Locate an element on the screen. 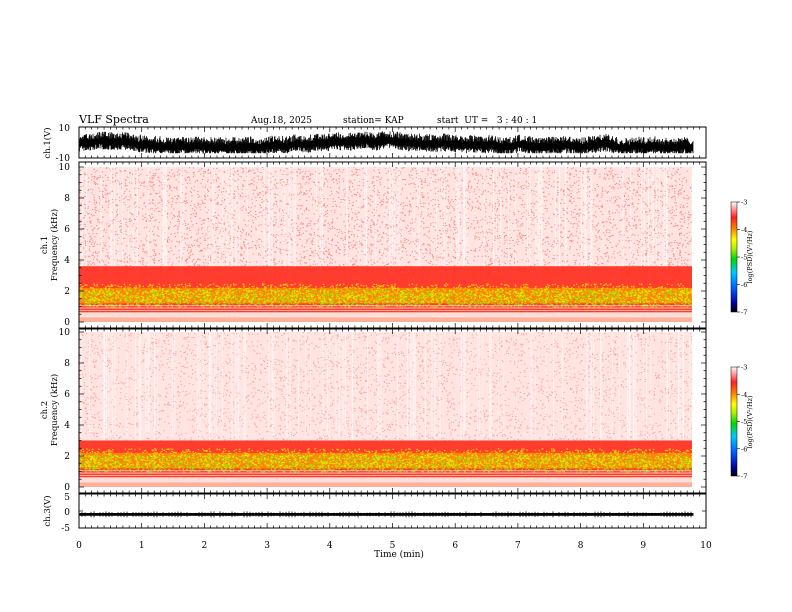 This screenshot has height=612, width=792. ch3-waveform-band is located at coordinates (386, 514).